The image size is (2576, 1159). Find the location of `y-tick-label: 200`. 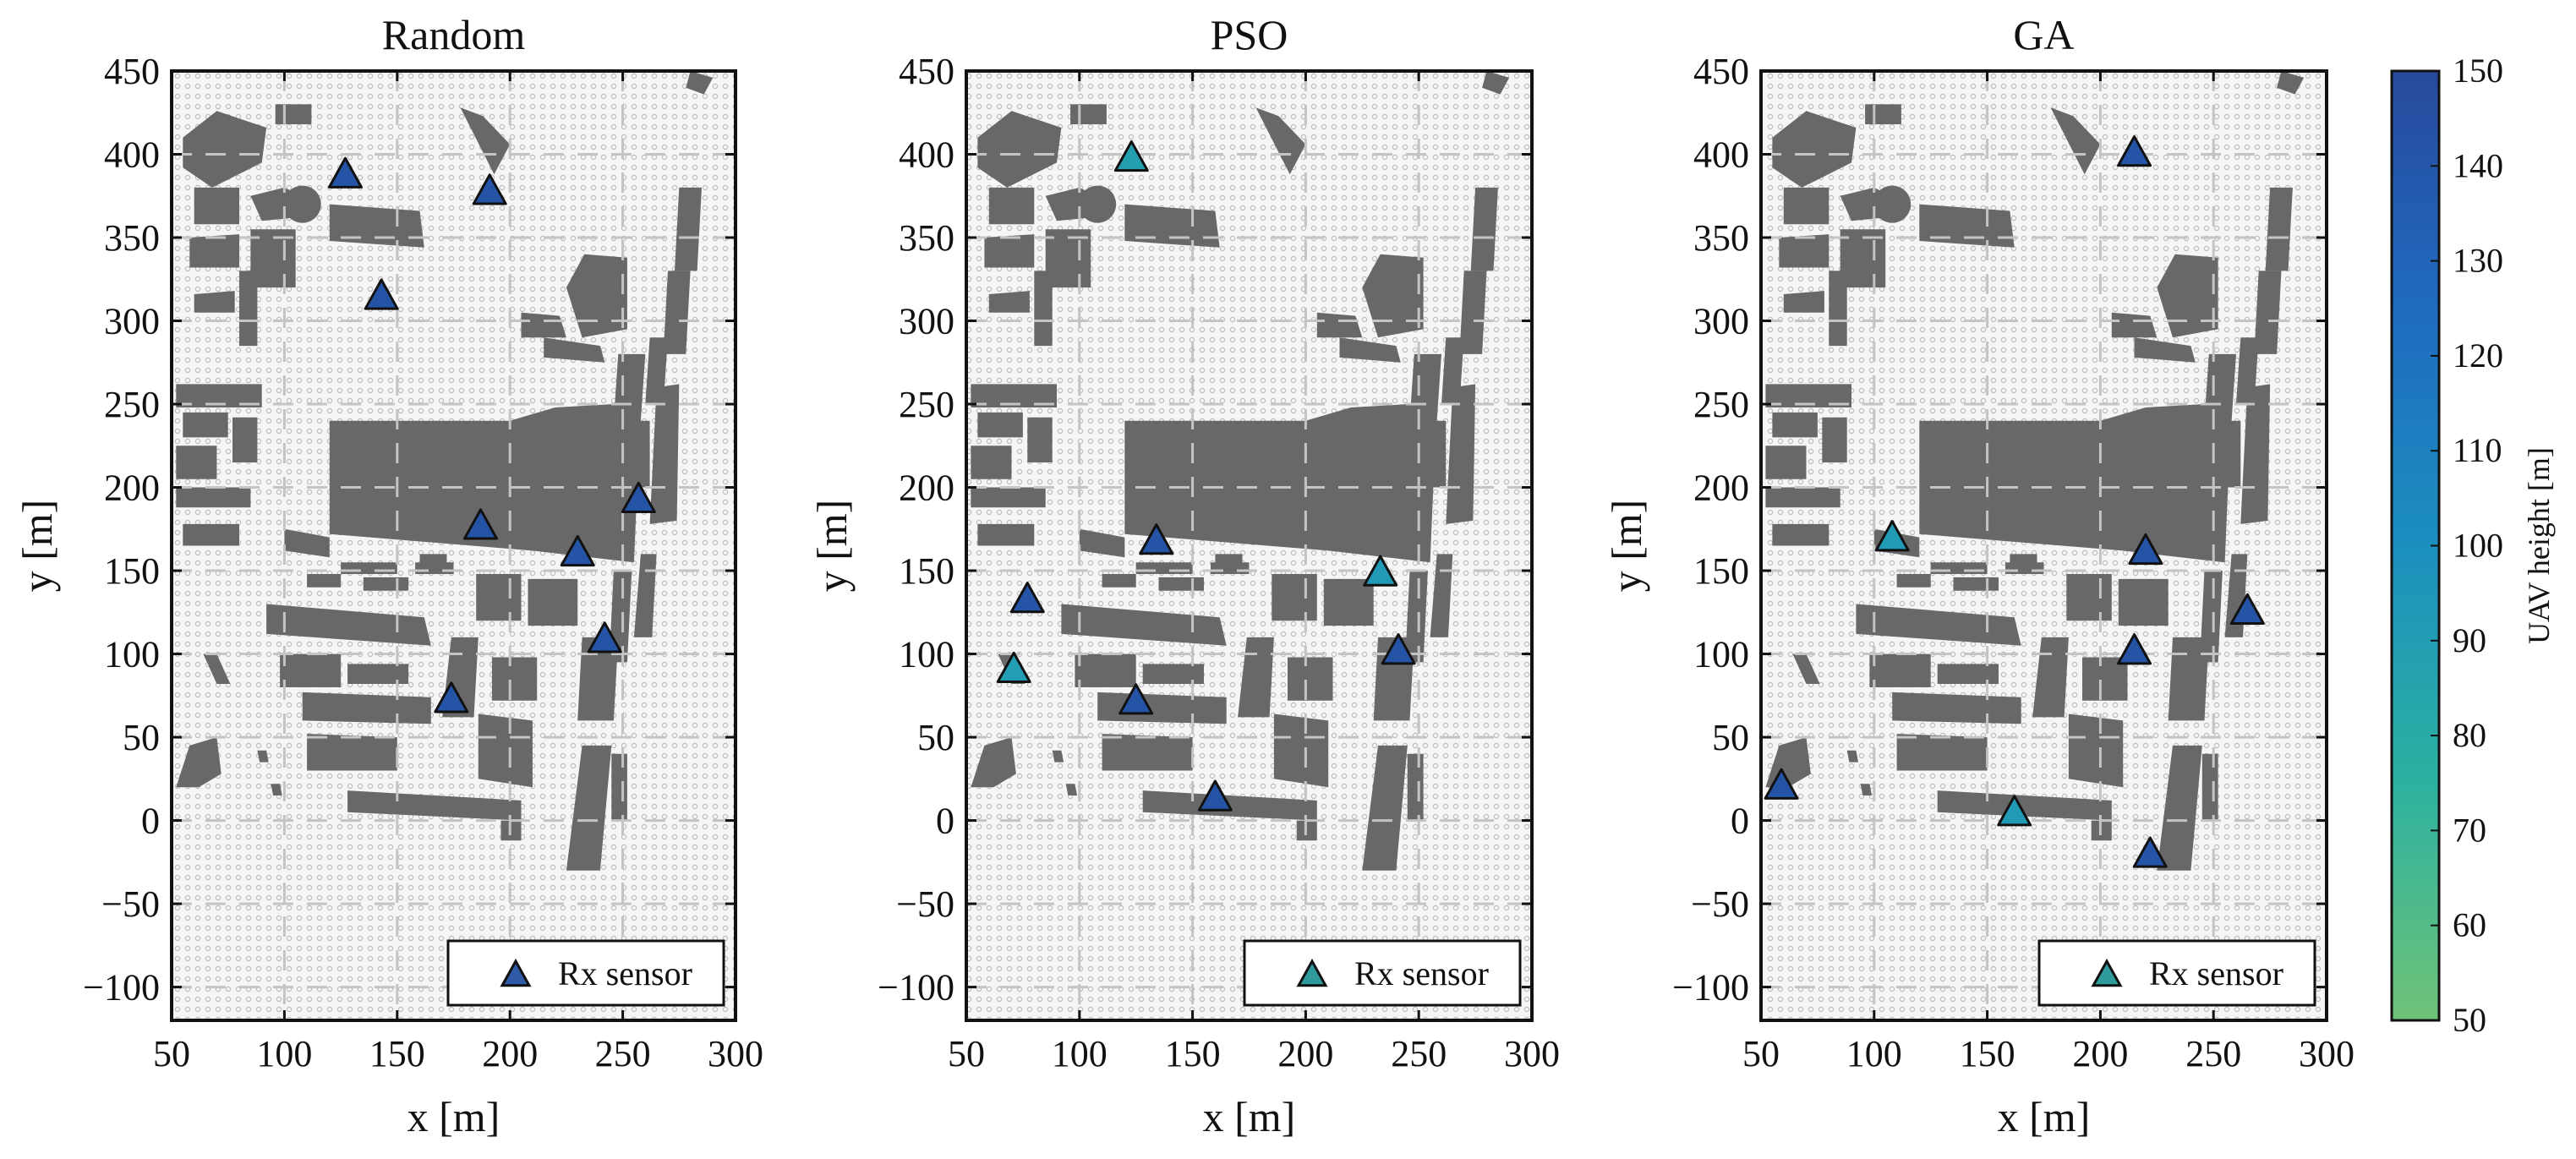

y-tick-label: 200 is located at coordinates (927, 488).